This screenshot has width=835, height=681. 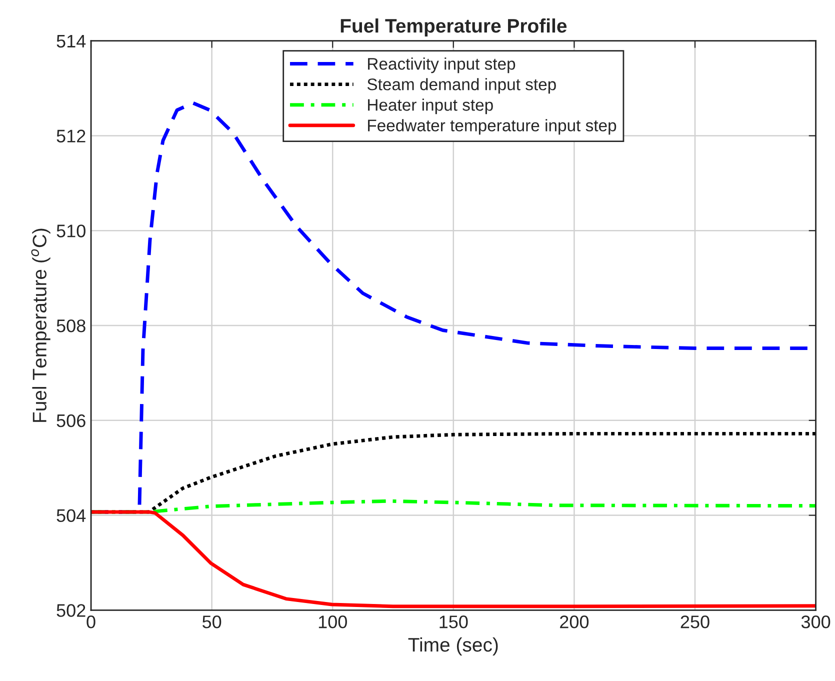 I want to click on y-tick-label: 510, so click(x=71, y=231).